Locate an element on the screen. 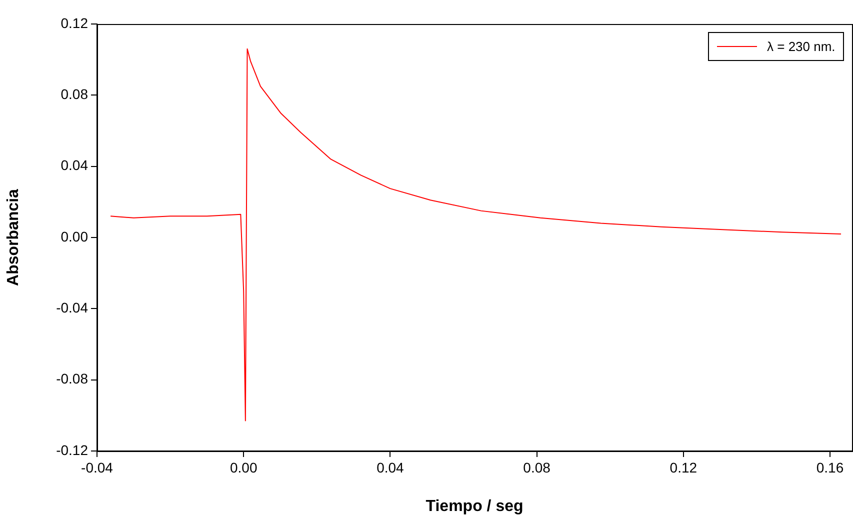 This screenshot has height=520, width=853. y-tick-label: -0.04 is located at coordinates (72, 308).